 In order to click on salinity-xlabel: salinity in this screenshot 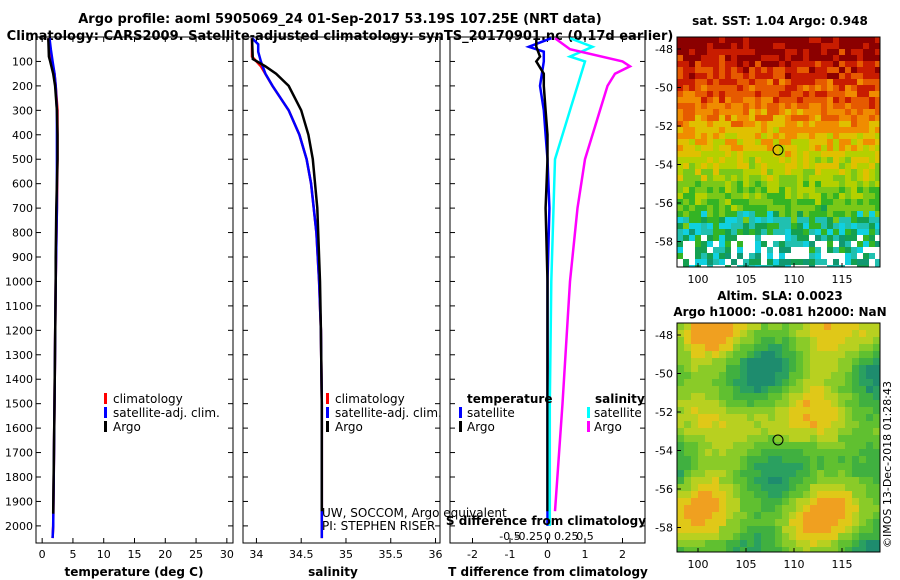, I will do `click(333, 572)`.